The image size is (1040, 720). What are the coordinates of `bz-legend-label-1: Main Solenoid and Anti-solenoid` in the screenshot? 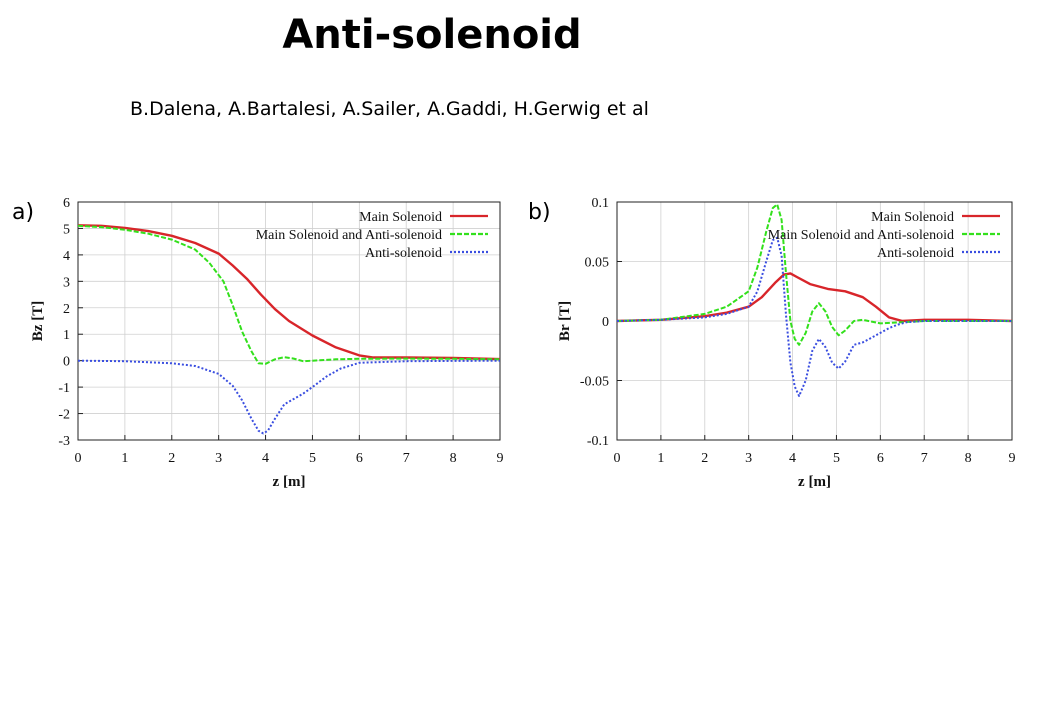 It's located at (349, 235).